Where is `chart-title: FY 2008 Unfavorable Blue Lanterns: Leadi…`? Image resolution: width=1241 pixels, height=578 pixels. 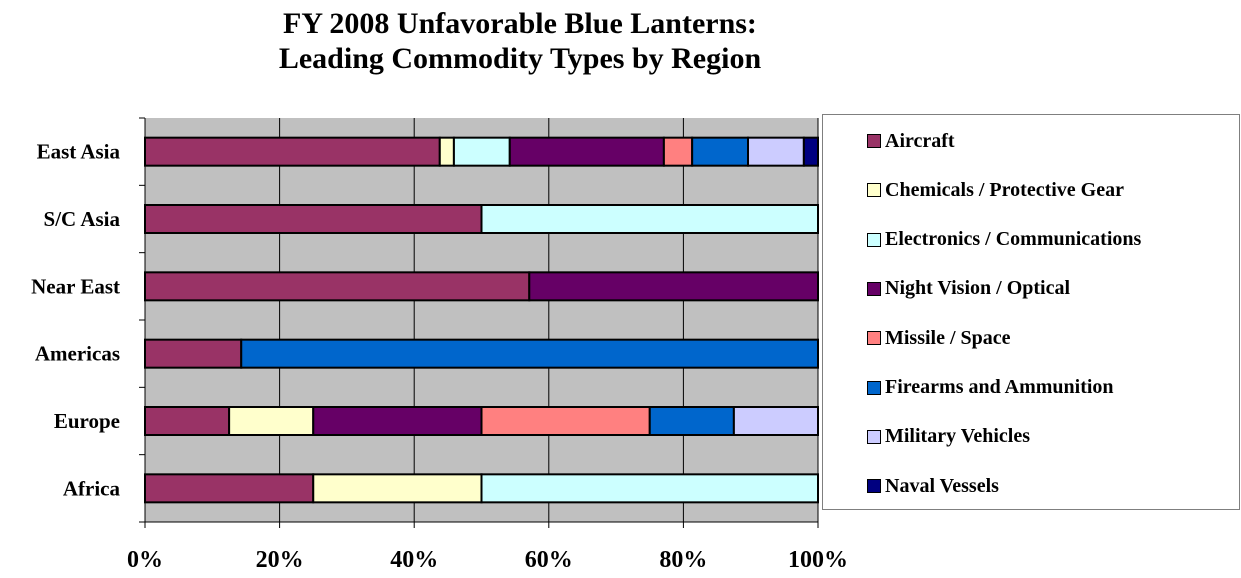 chart-title: FY 2008 Unfavorable Blue Lanterns: Leadi… is located at coordinates (520, 41).